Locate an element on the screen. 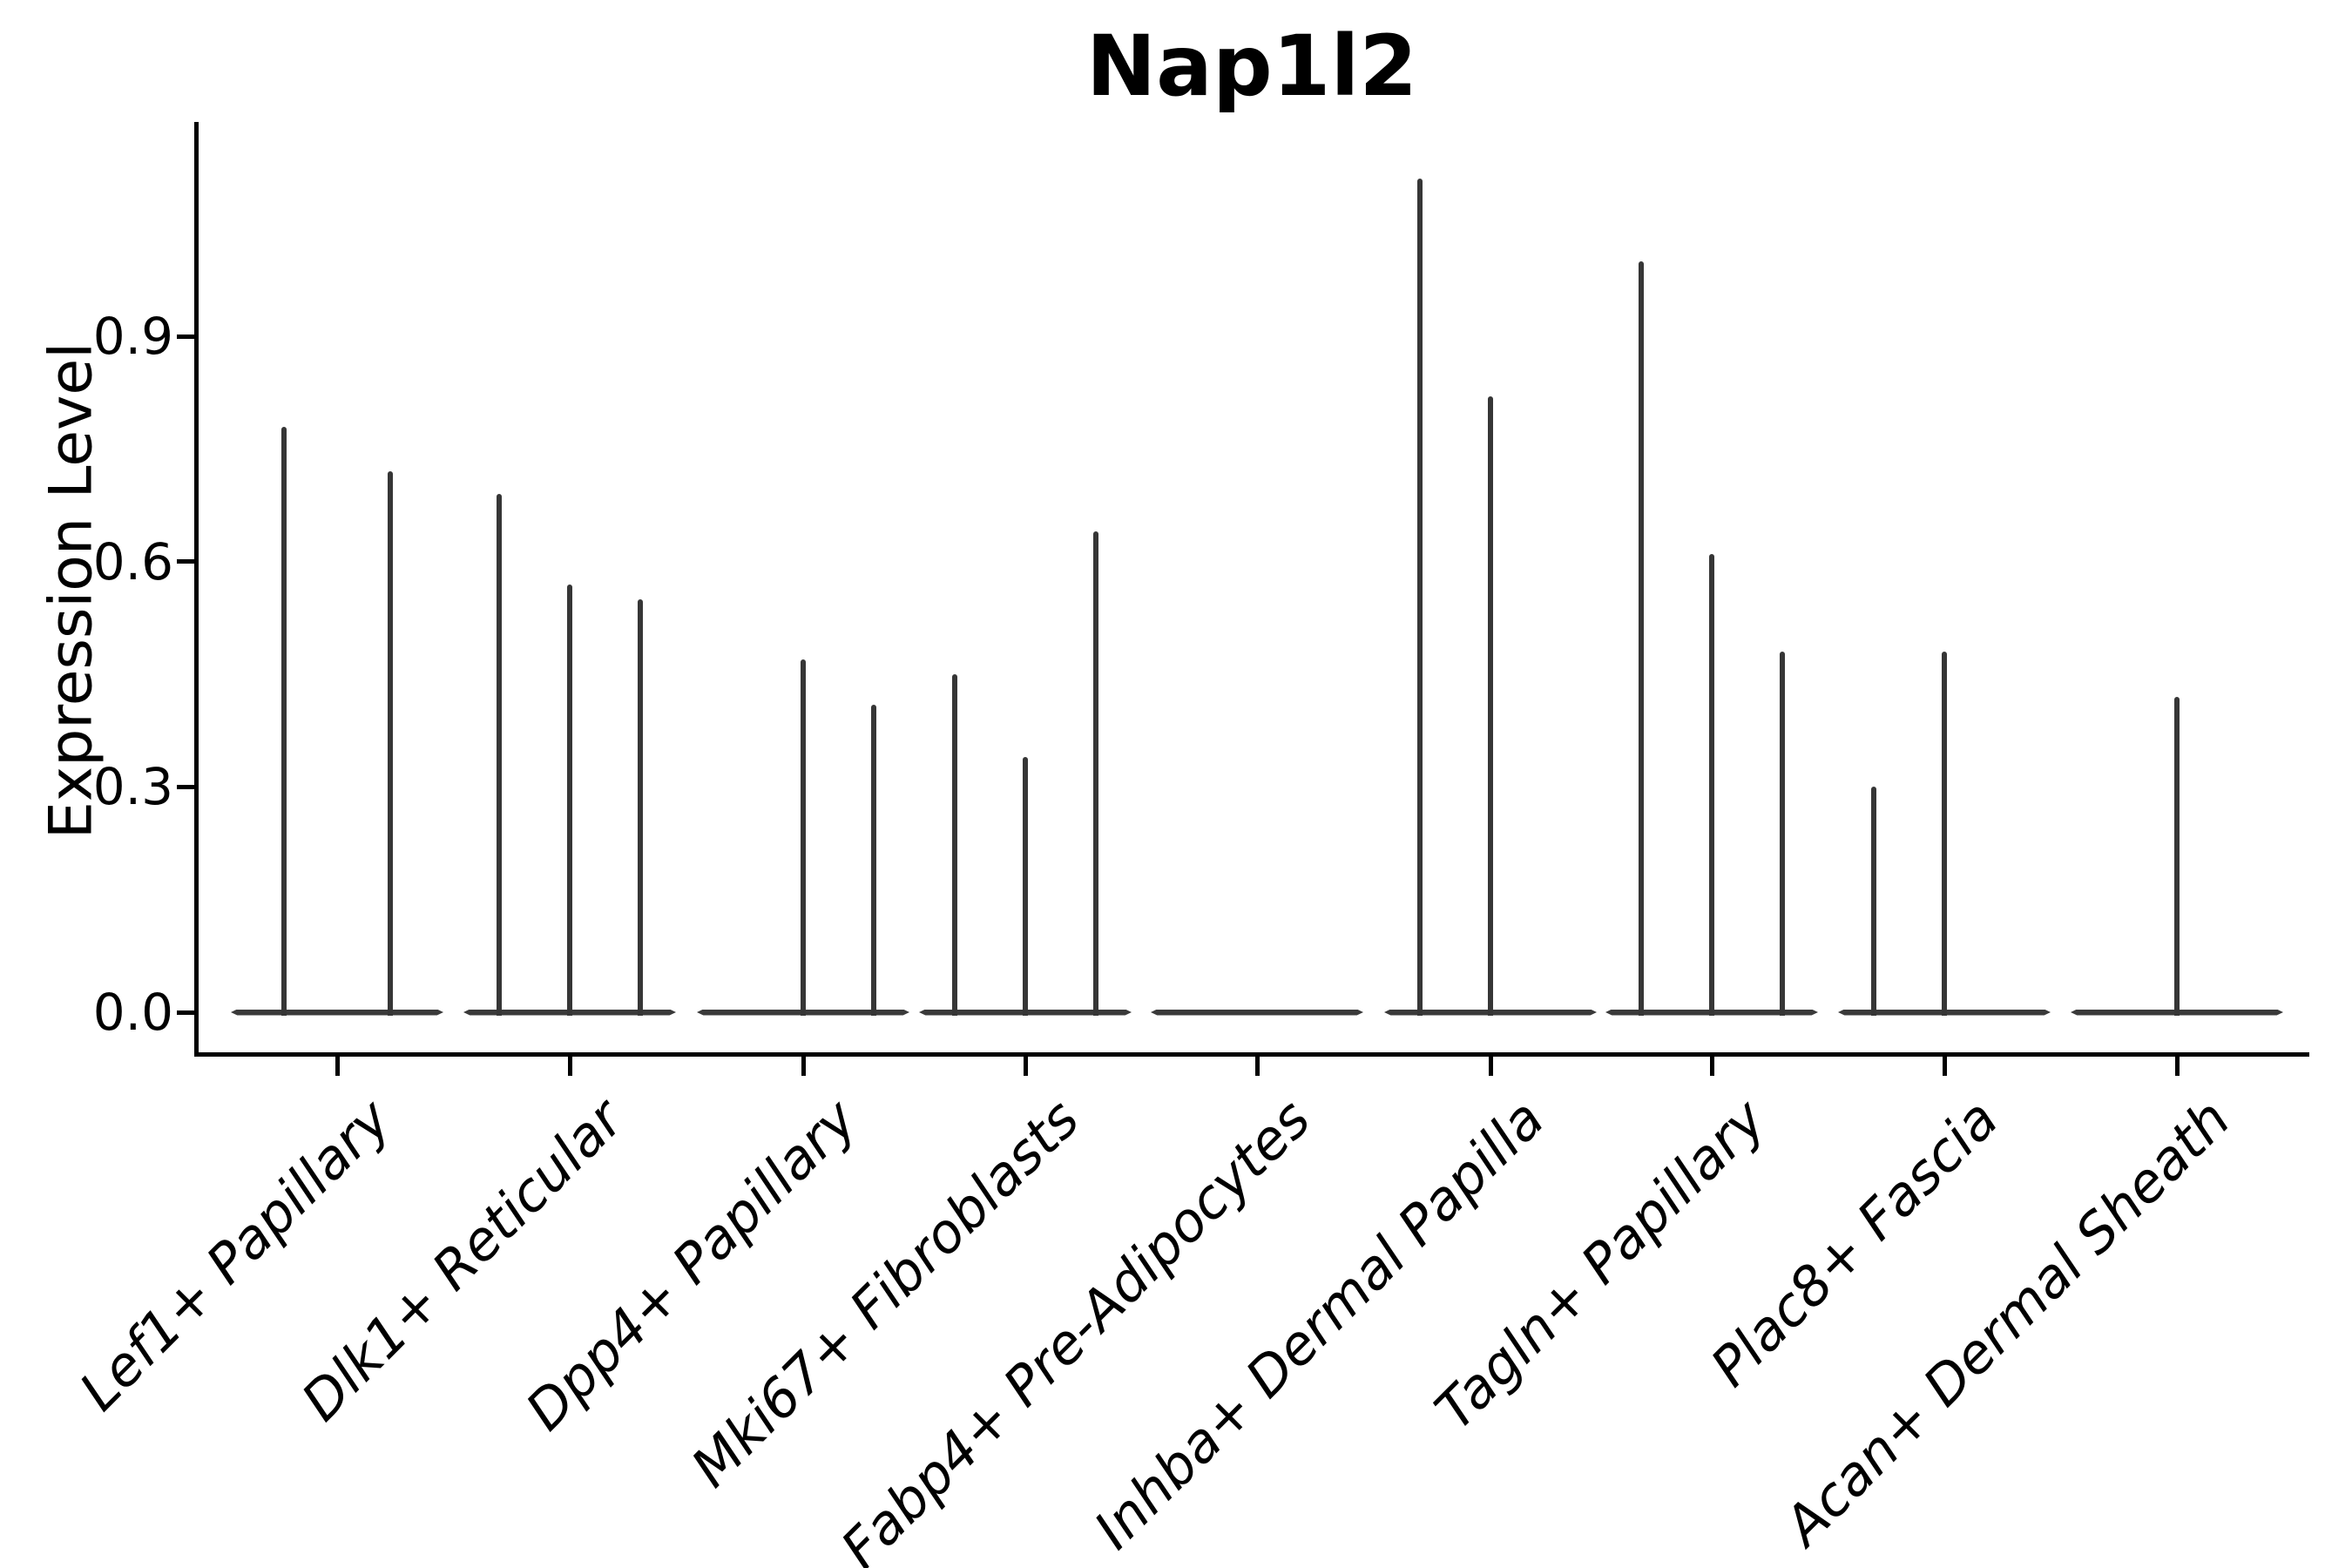 The height and width of the screenshot is (1568, 2352). x-tick-label: Inhba+ Dermal Papilla is located at coordinates (1319, 1324).